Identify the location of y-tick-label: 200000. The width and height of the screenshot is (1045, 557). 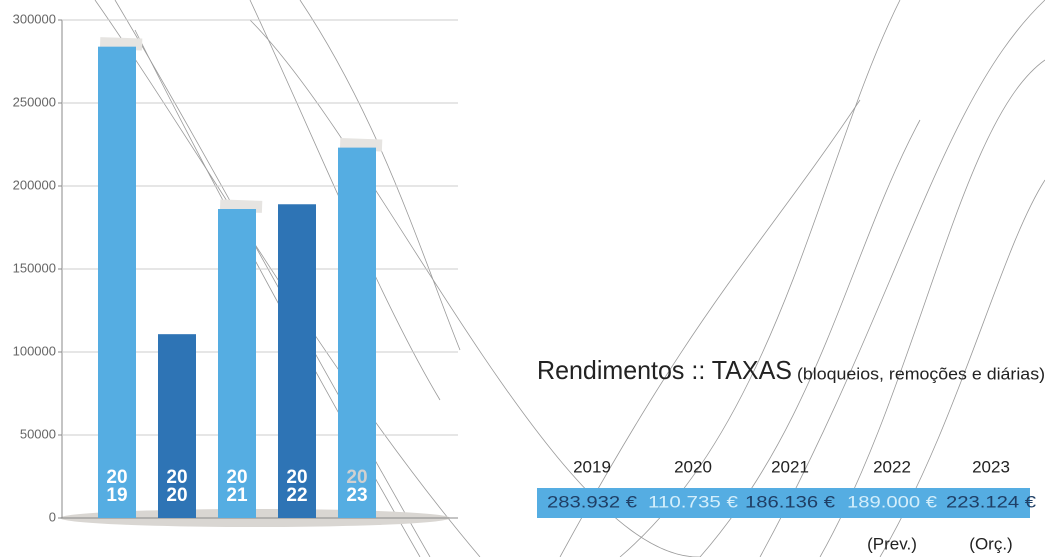
(34, 184).